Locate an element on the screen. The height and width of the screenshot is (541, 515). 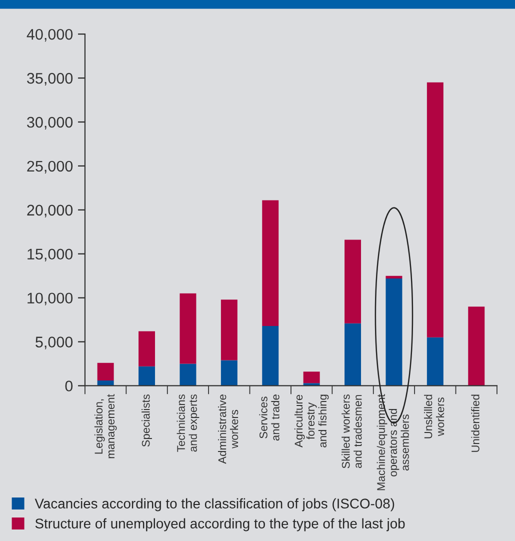
y-tick-label: 15,000 is located at coordinates (50, 255).